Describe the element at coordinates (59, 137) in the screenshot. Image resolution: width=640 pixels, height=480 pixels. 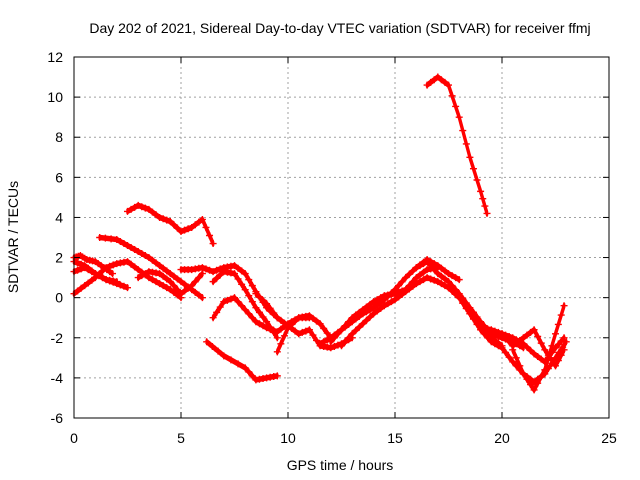
I see `y-tick-label: 8` at that location.